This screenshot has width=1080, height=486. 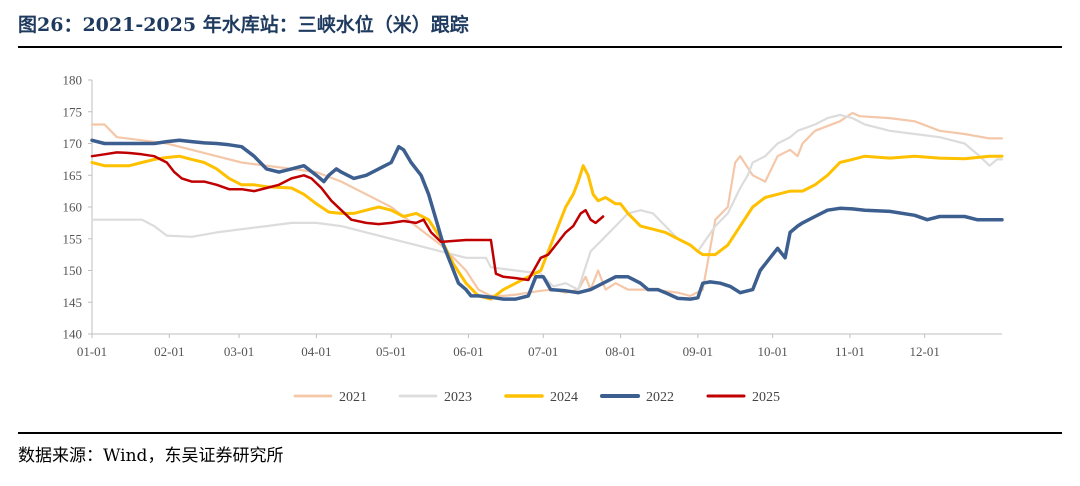 I want to click on y-tick-label: 165, so click(x=73, y=175).